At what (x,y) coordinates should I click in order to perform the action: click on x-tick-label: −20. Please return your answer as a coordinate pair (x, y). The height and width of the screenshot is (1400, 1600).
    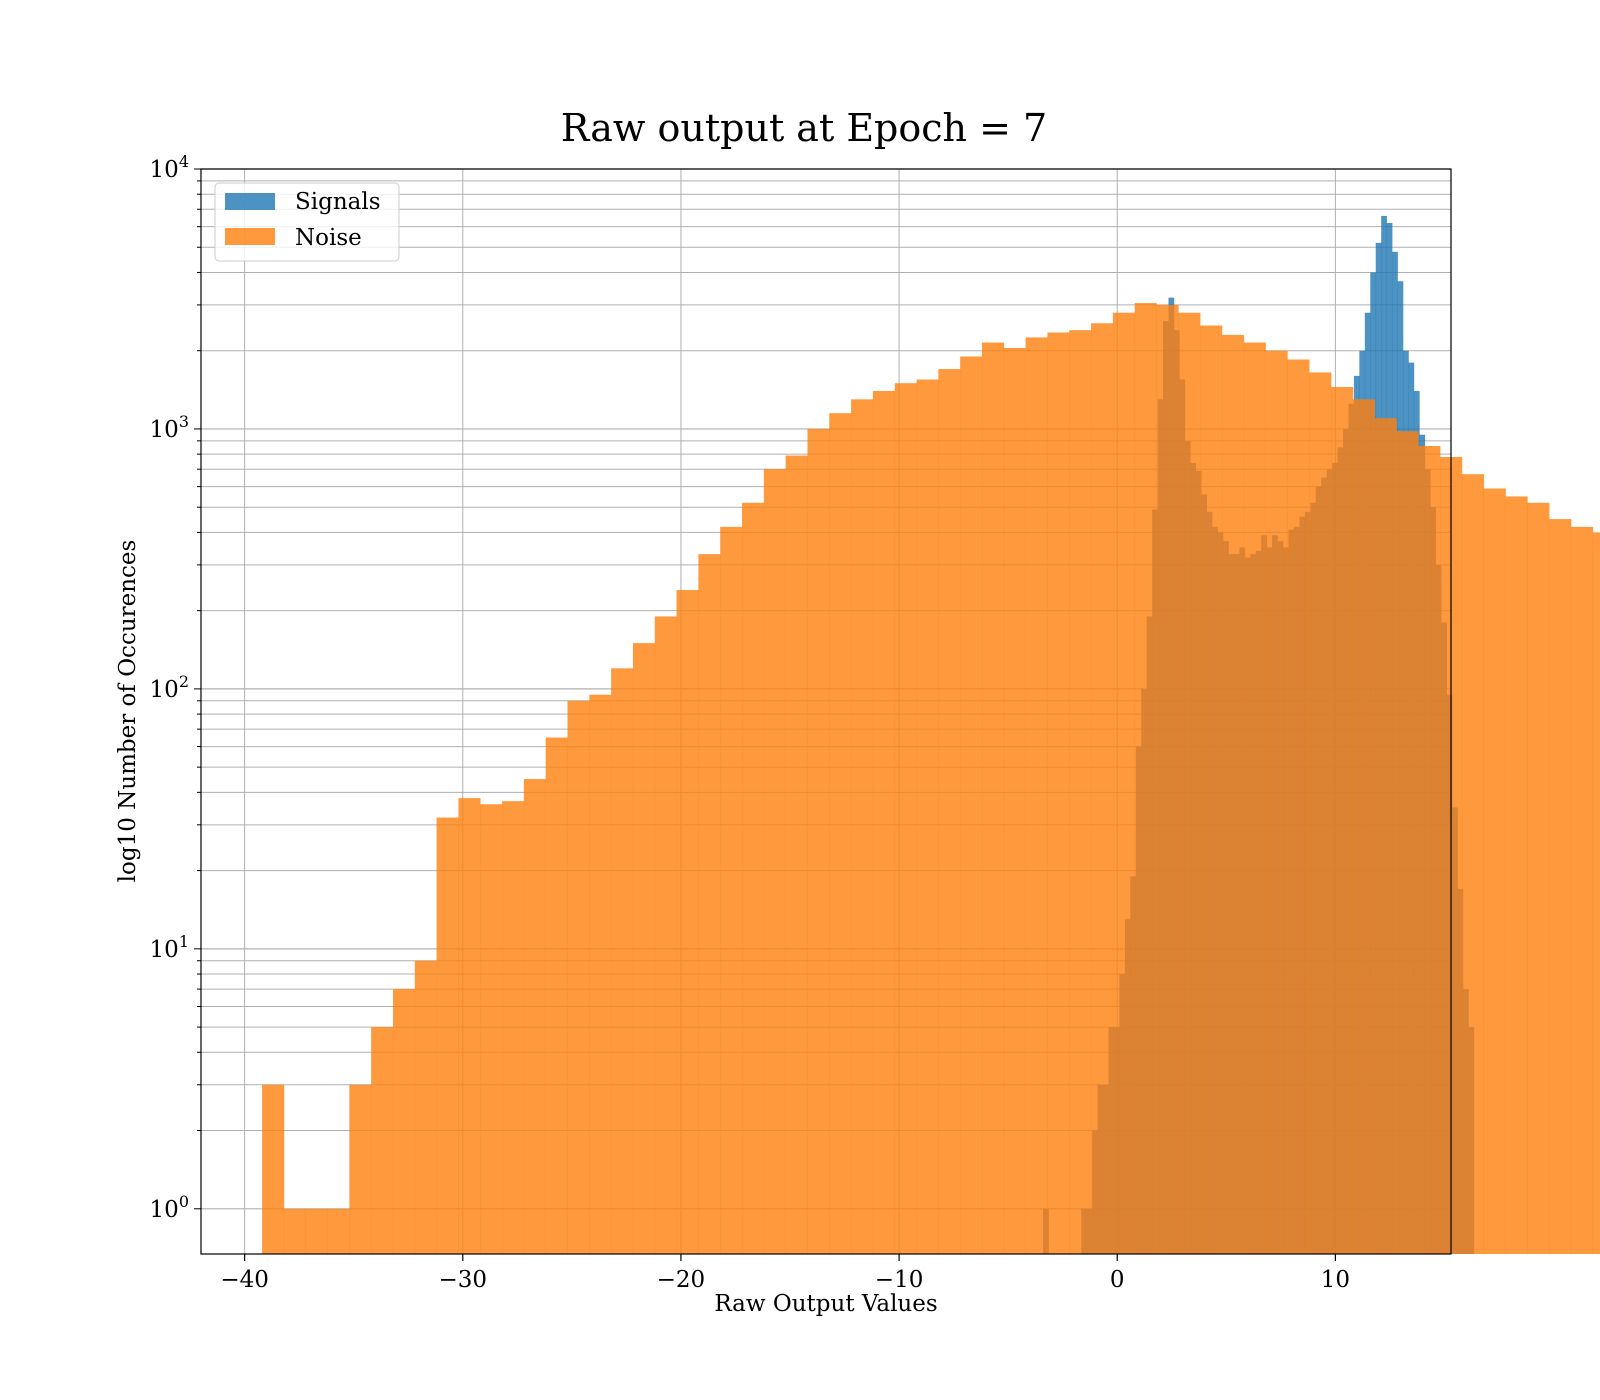
    Looking at the image, I should click on (681, 1280).